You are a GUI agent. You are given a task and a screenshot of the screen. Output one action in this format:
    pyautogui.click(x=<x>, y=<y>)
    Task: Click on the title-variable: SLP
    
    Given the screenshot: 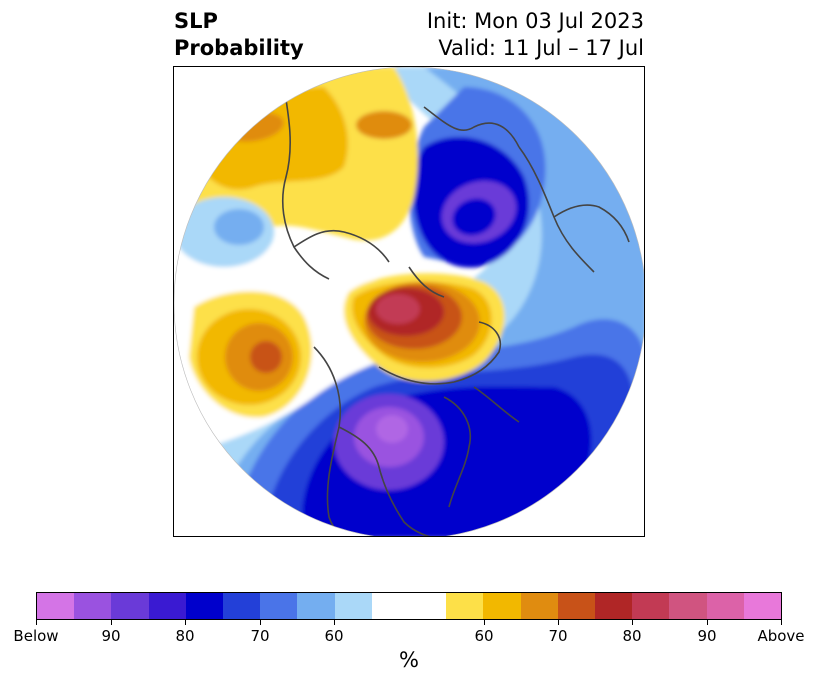 What is the action you would take?
    pyautogui.click(x=196, y=21)
    